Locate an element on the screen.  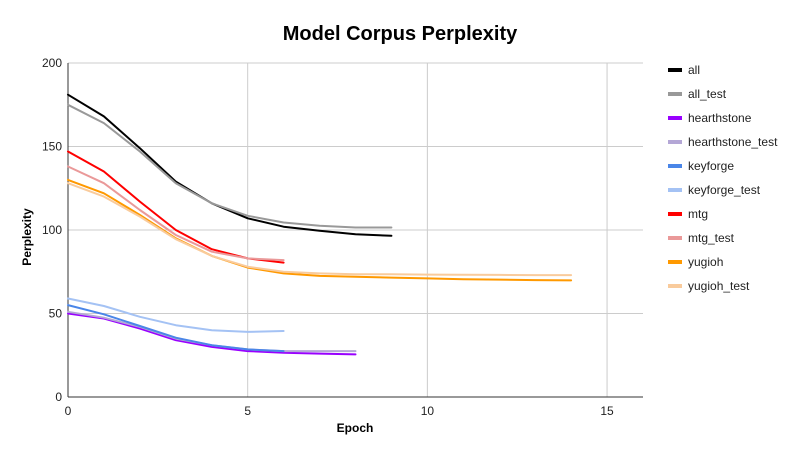
series-line-all is located at coordinates (230, 165).